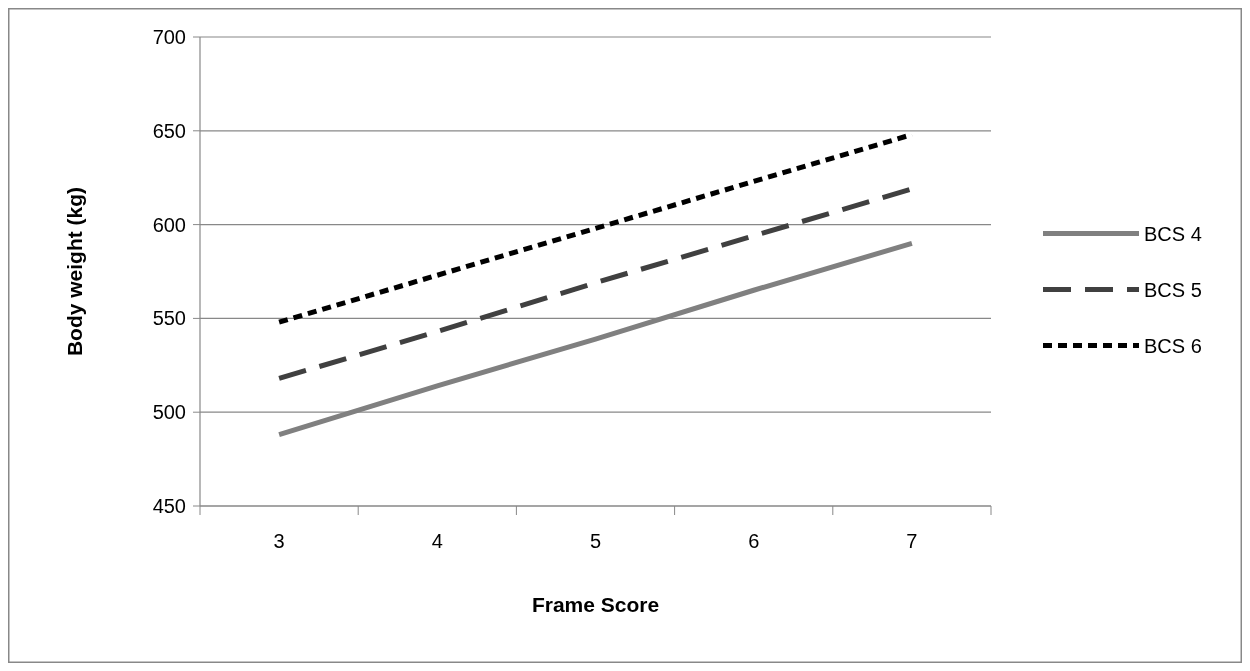  Describe the element at coordinates (74, 271) in the screenshot. I see `y-axis-title: Body weight (kg)` at that location.